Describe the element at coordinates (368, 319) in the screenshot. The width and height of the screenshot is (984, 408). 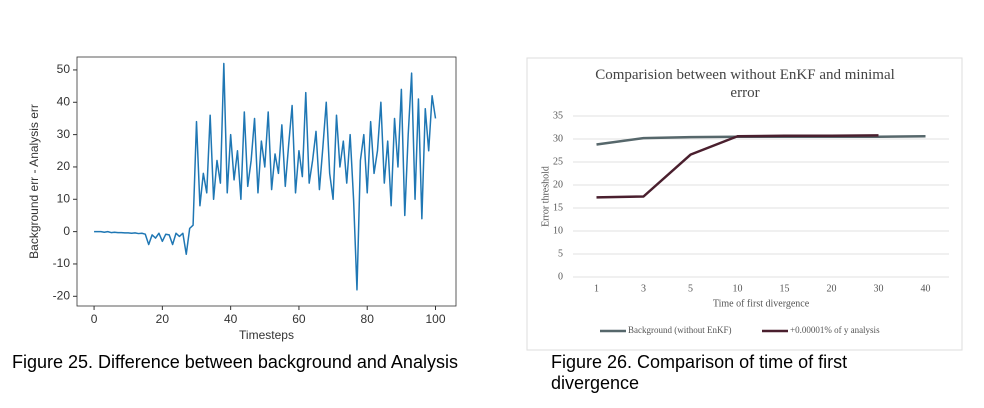
I see `x-tick-label: 80` at that location.